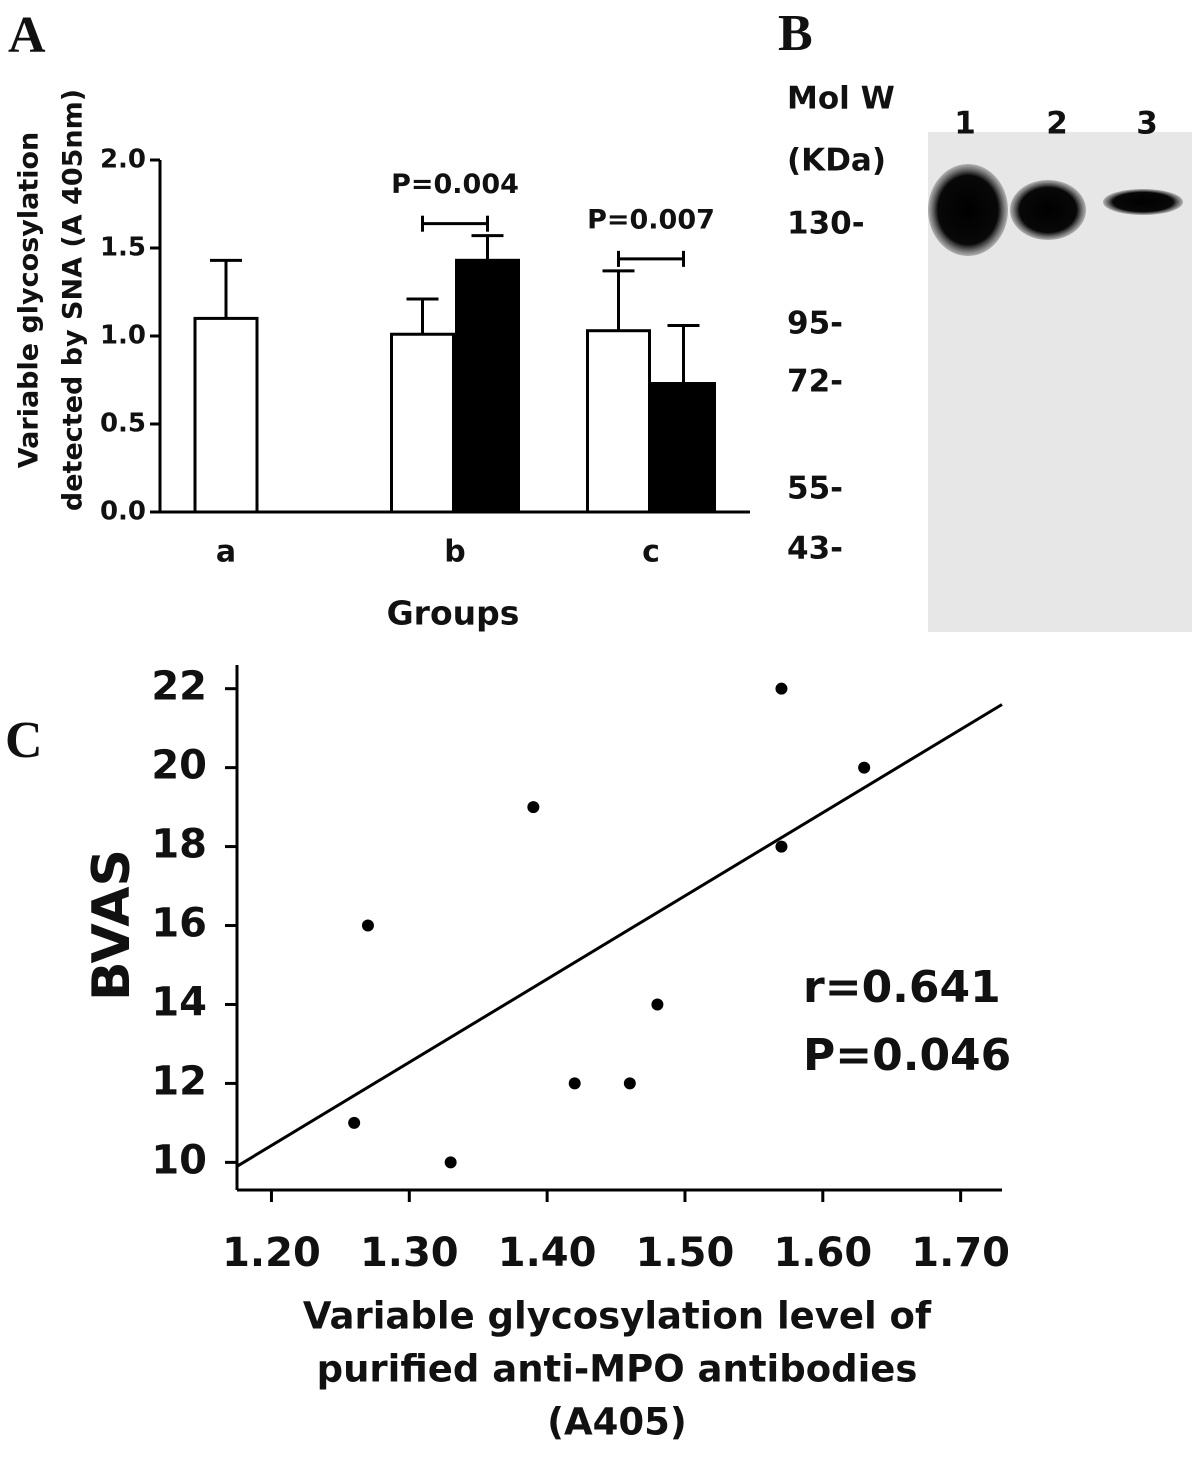 Image resolution: width=1200 pixels, height=1460 pixels. Describe the element at coordinates (179, 766) in the screenshot. I see `y-tick-label: 20` at that location.